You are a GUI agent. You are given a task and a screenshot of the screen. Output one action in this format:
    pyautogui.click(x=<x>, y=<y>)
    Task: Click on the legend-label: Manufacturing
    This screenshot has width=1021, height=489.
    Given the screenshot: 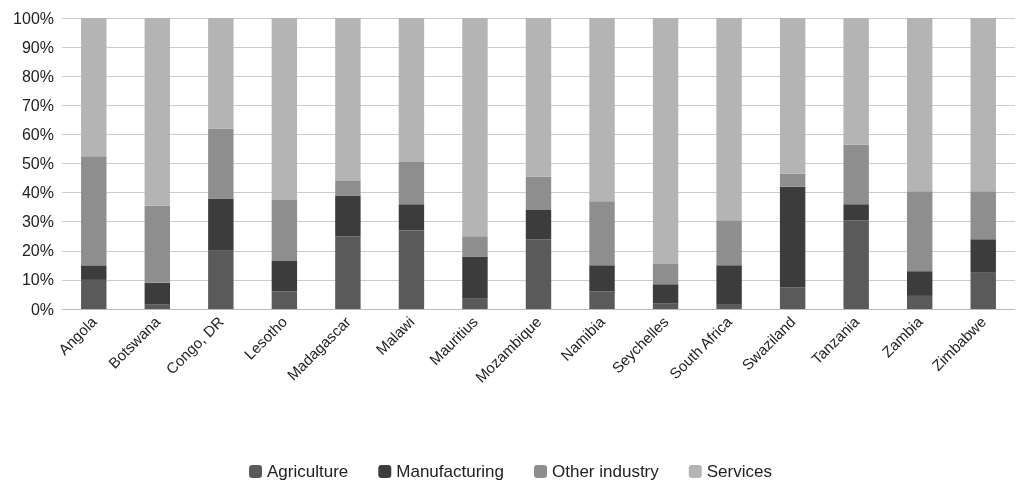 What is the action you would take?
    pyautogui.click(x=450, y=471)
    